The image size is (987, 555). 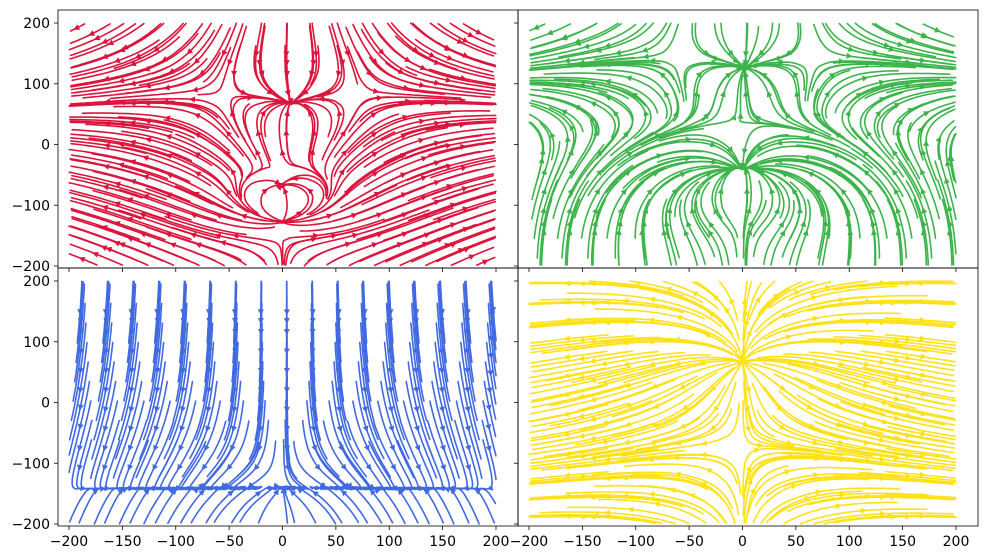 I want to click on y-tick-label: −100, so click(x=31, y=464).